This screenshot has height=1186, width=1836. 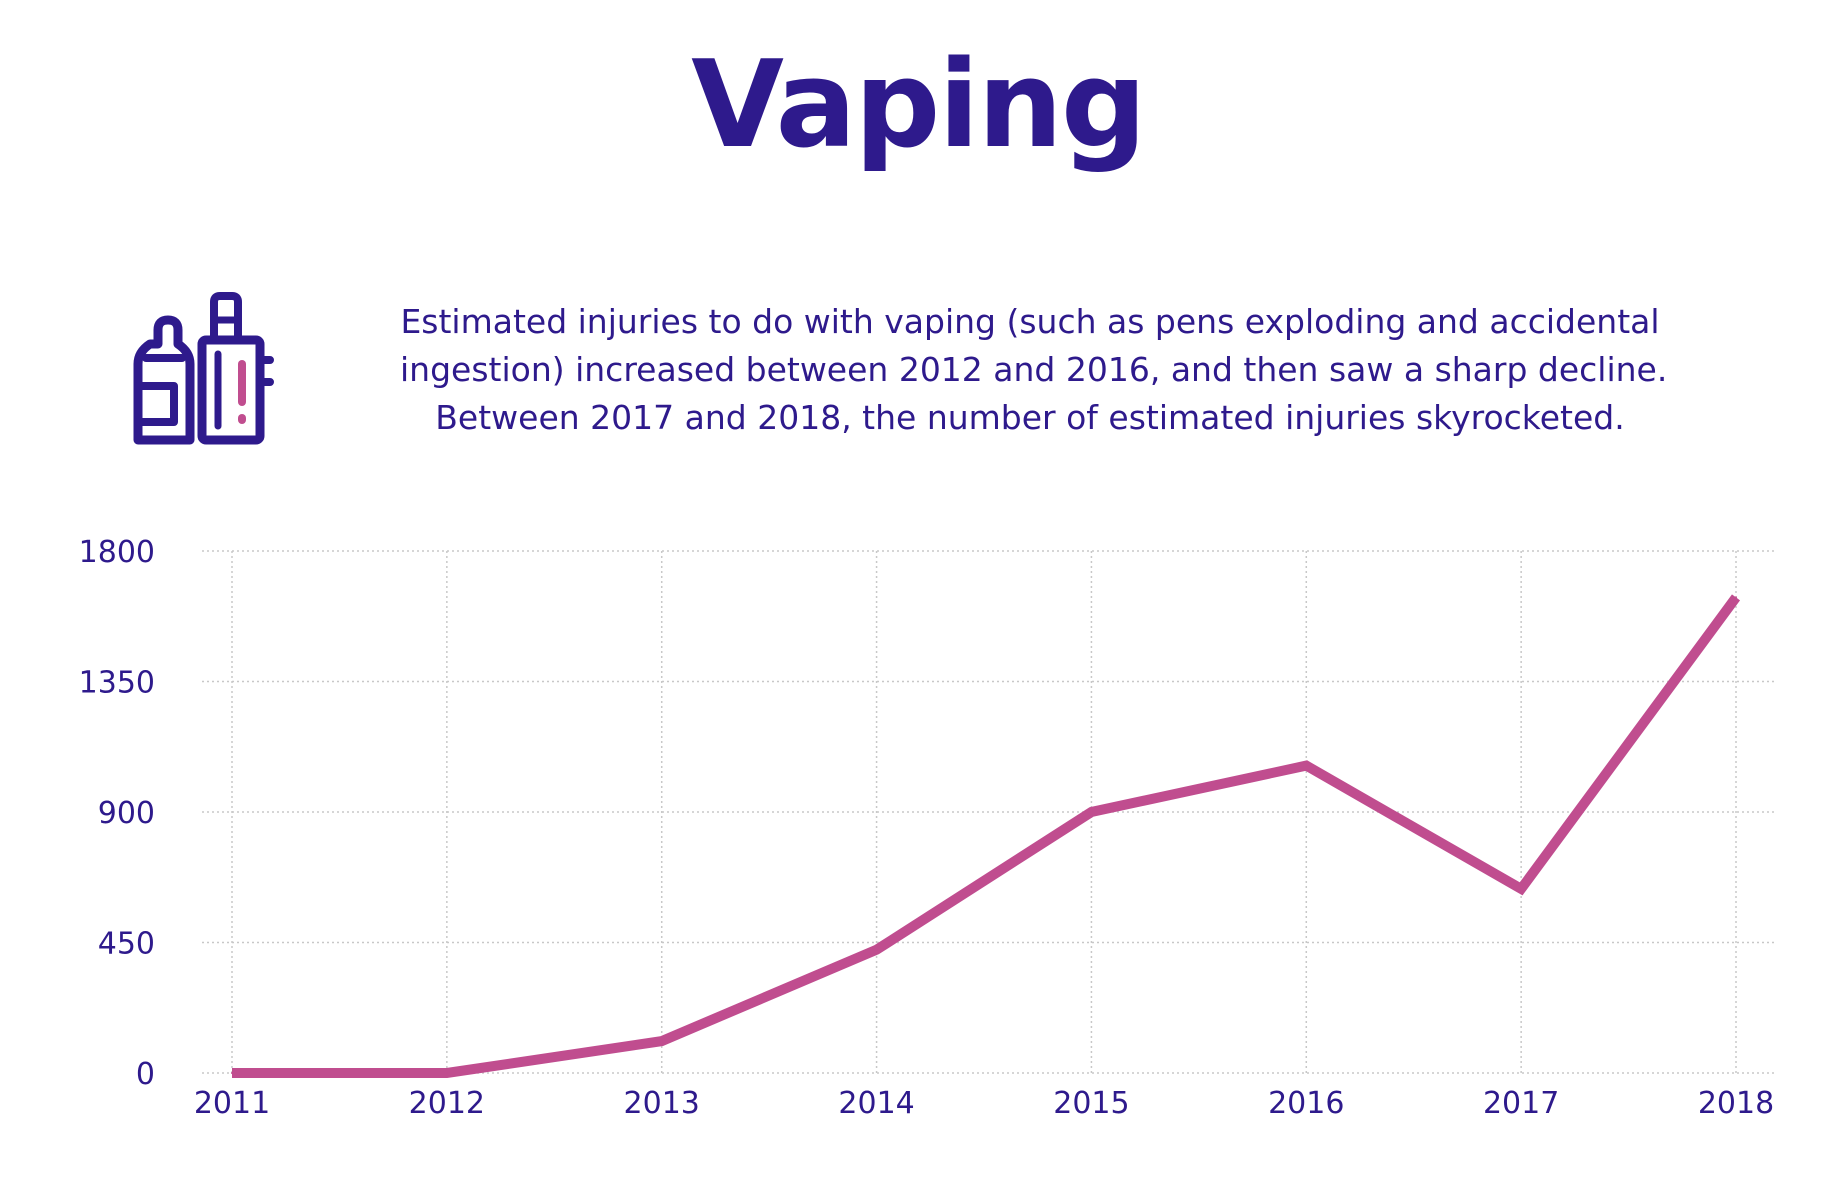 What do you see at coordinates (1736, 1103) in the screenshot?
I see `x-tick-label: 2018` at bounding box center [1736, 1103].